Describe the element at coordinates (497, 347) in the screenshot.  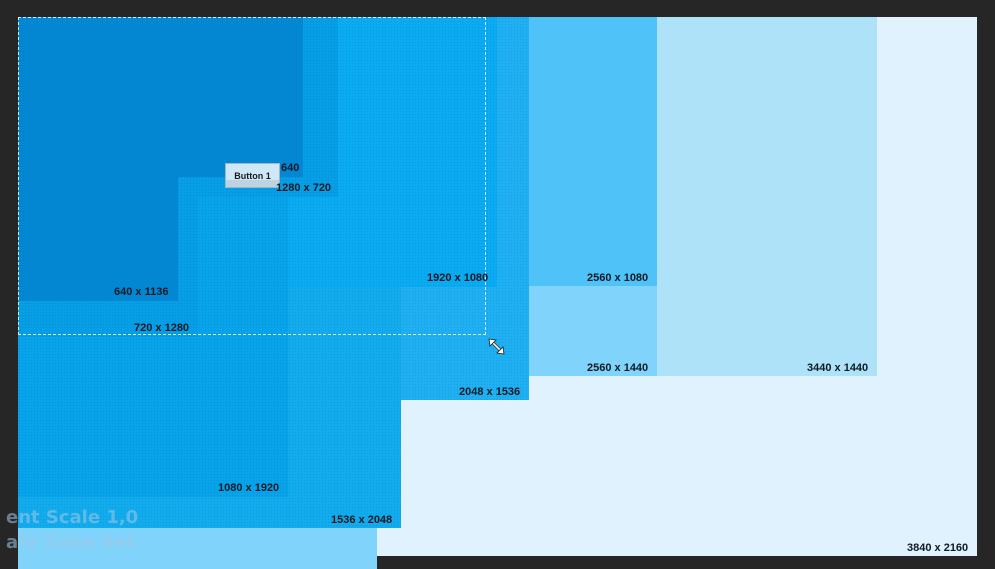
I see `resize-handle-icon` at that location.